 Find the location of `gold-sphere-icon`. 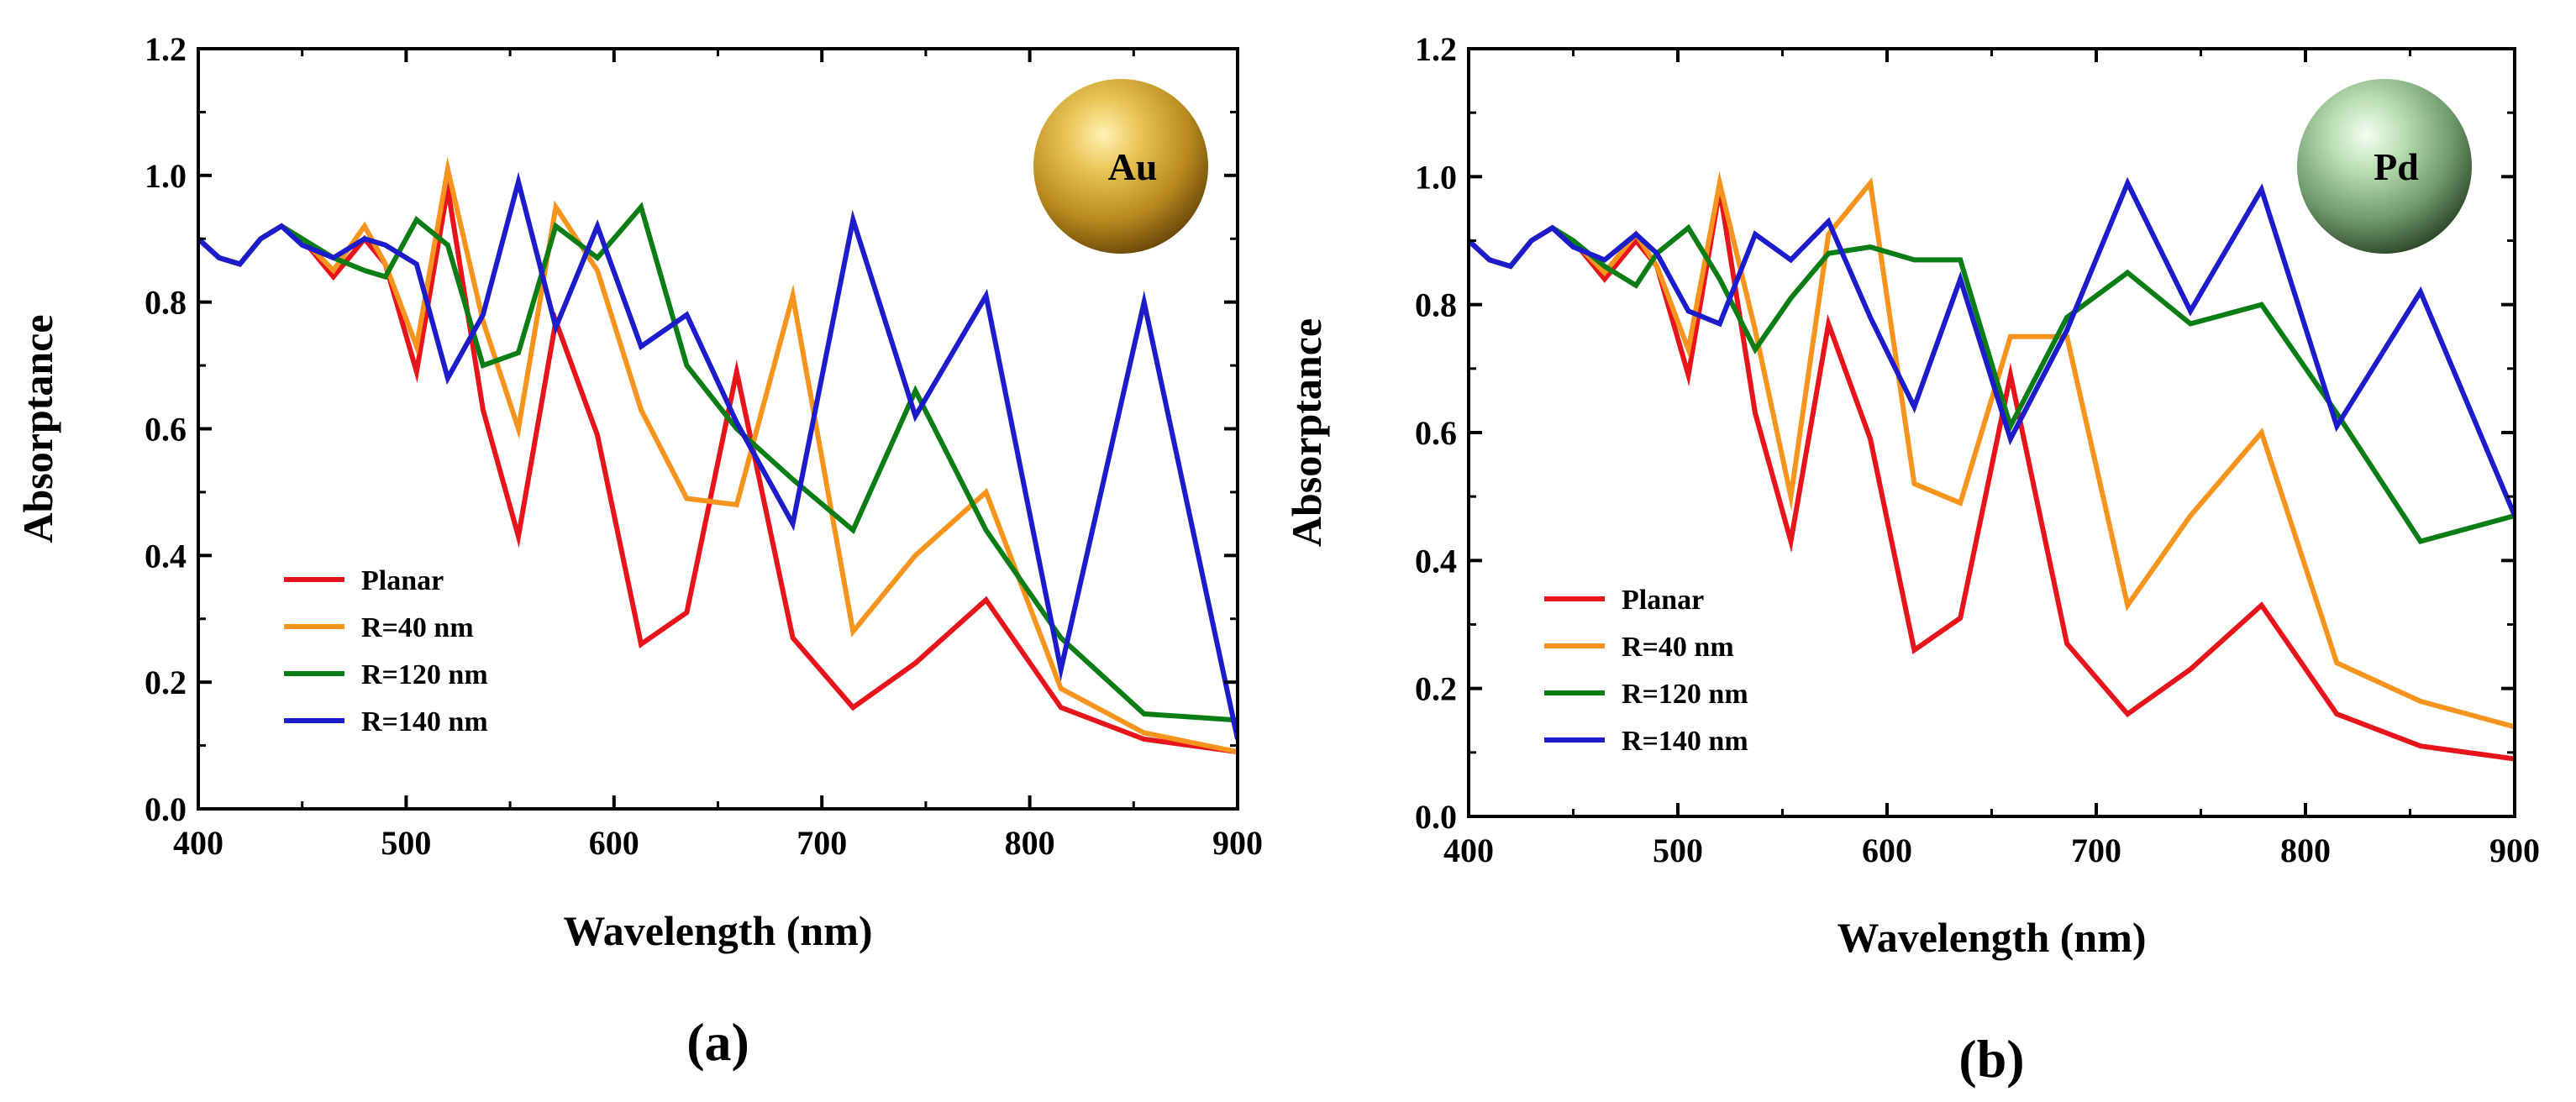

gold-sphere-icon is located at coordinates (1120, 166).